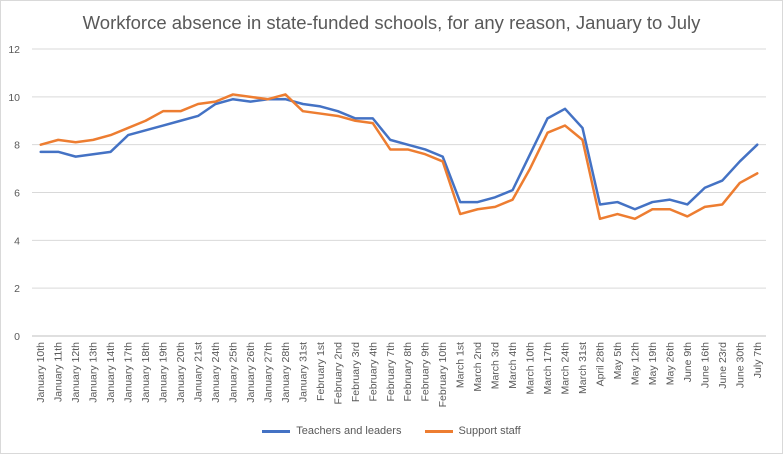  Describe the element at coordinates (356, 372) in the screenshot. I see `x-tick-label: February 3rd` at that location.